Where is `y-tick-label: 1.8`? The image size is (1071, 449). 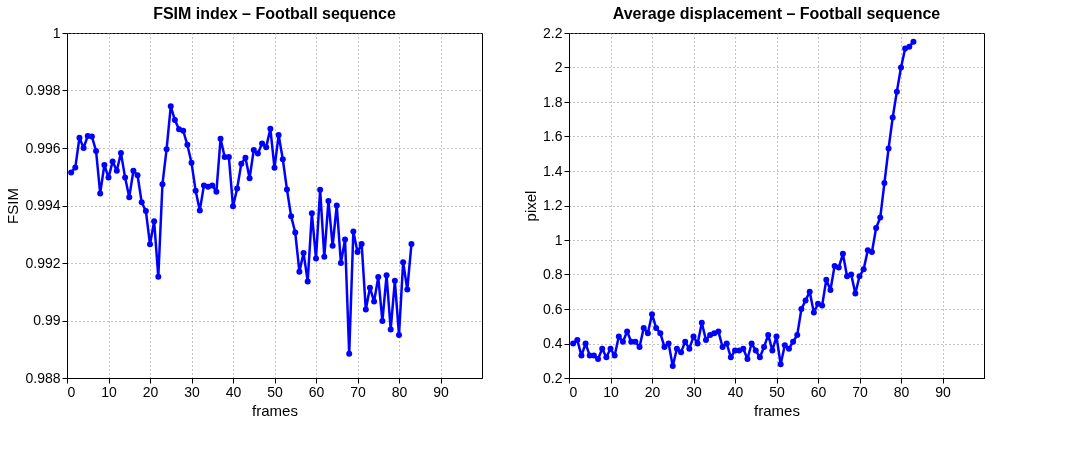
y-tick-label: 1.8 is located at coordinates (553, 101).